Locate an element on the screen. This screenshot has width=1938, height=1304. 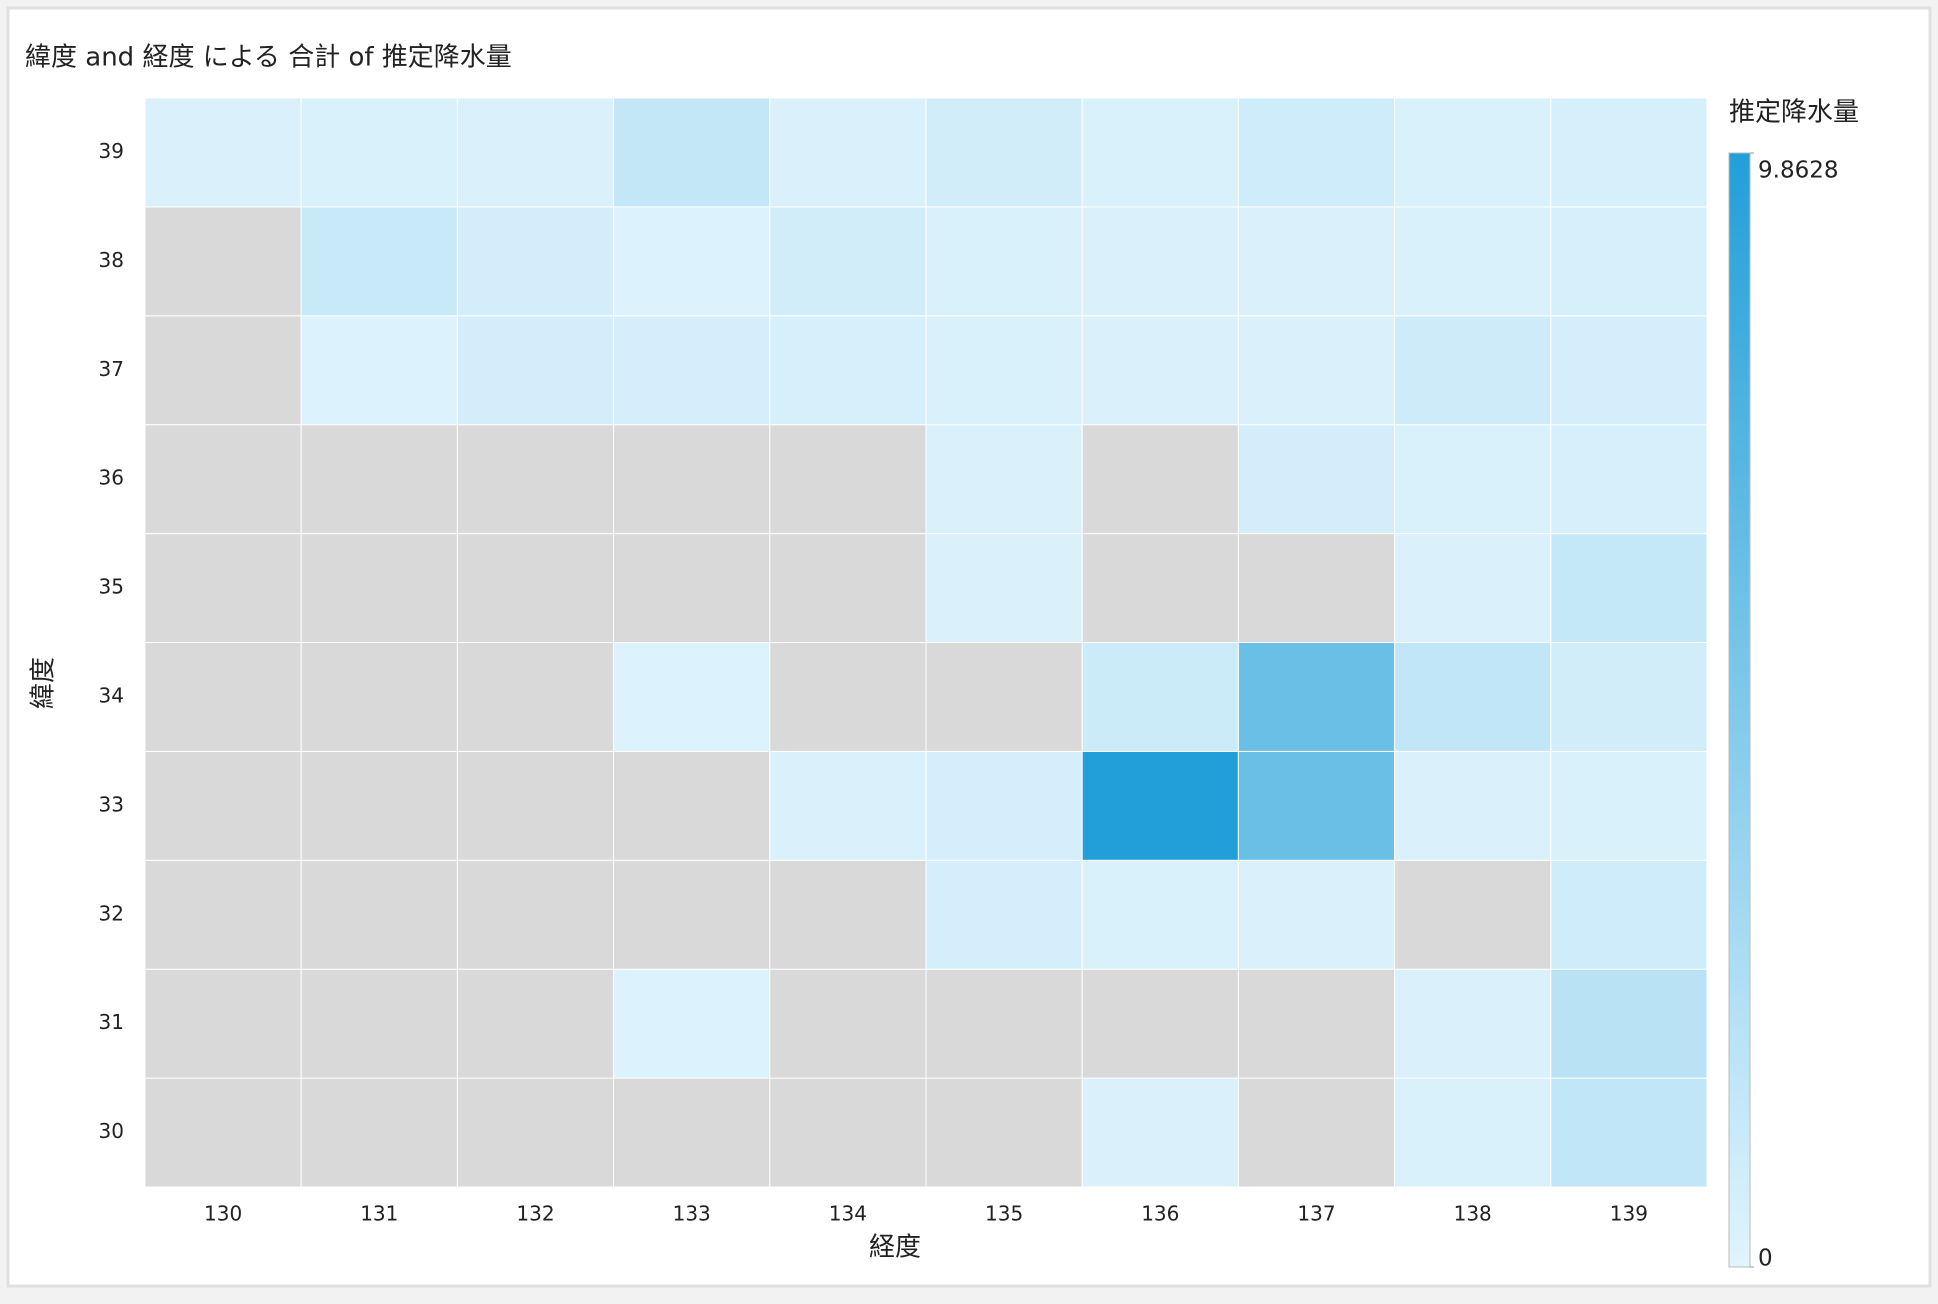
y-tick-label: 31 is located at coordinates (111, 1022).